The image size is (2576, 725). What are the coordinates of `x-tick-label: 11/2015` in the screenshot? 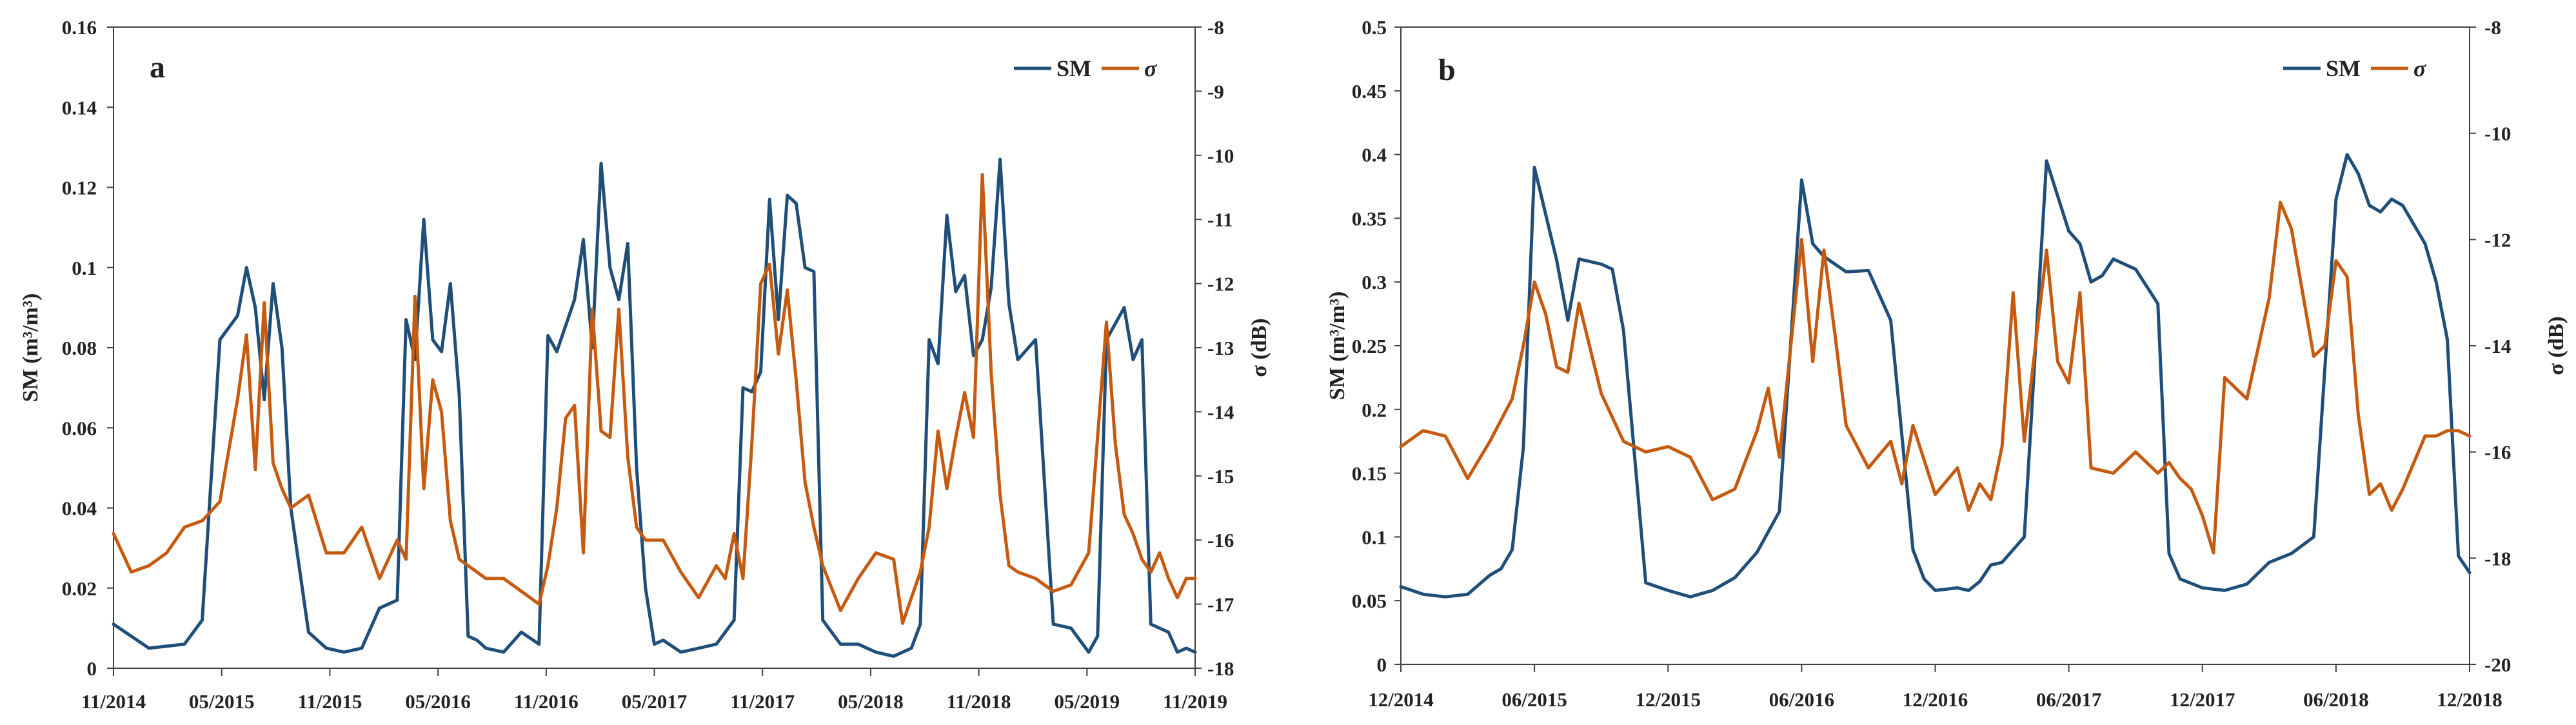 It's located at (329, 701).